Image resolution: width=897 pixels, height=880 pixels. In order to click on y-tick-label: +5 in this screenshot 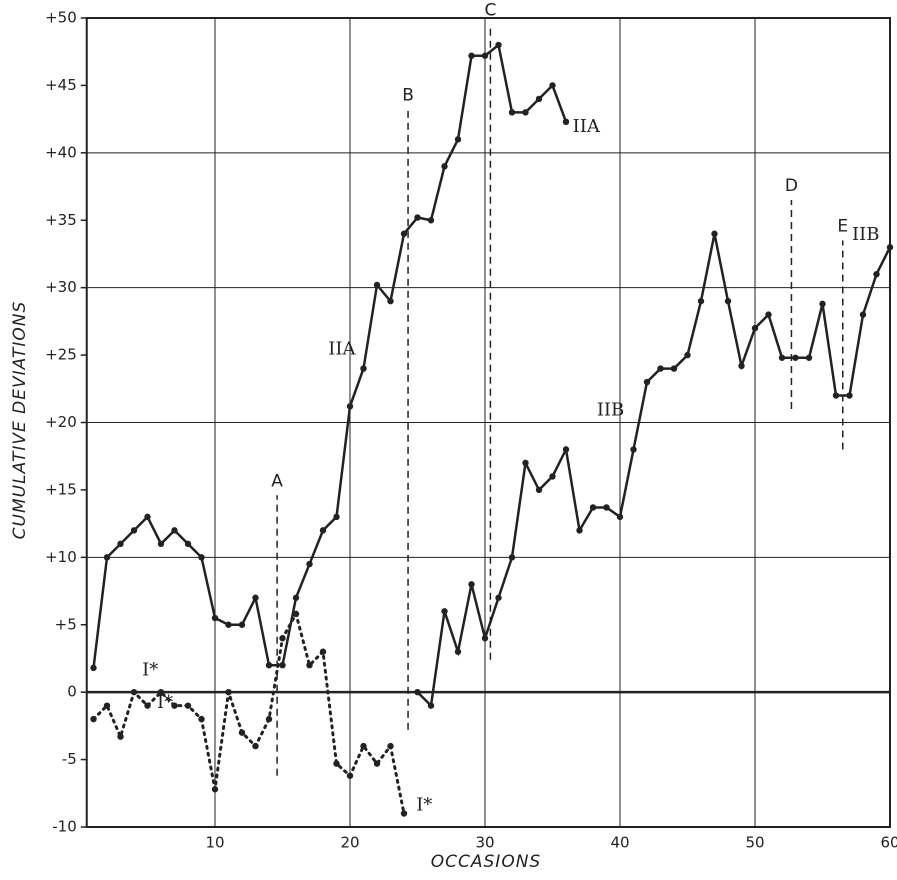, I will do `click(66, 624)`.